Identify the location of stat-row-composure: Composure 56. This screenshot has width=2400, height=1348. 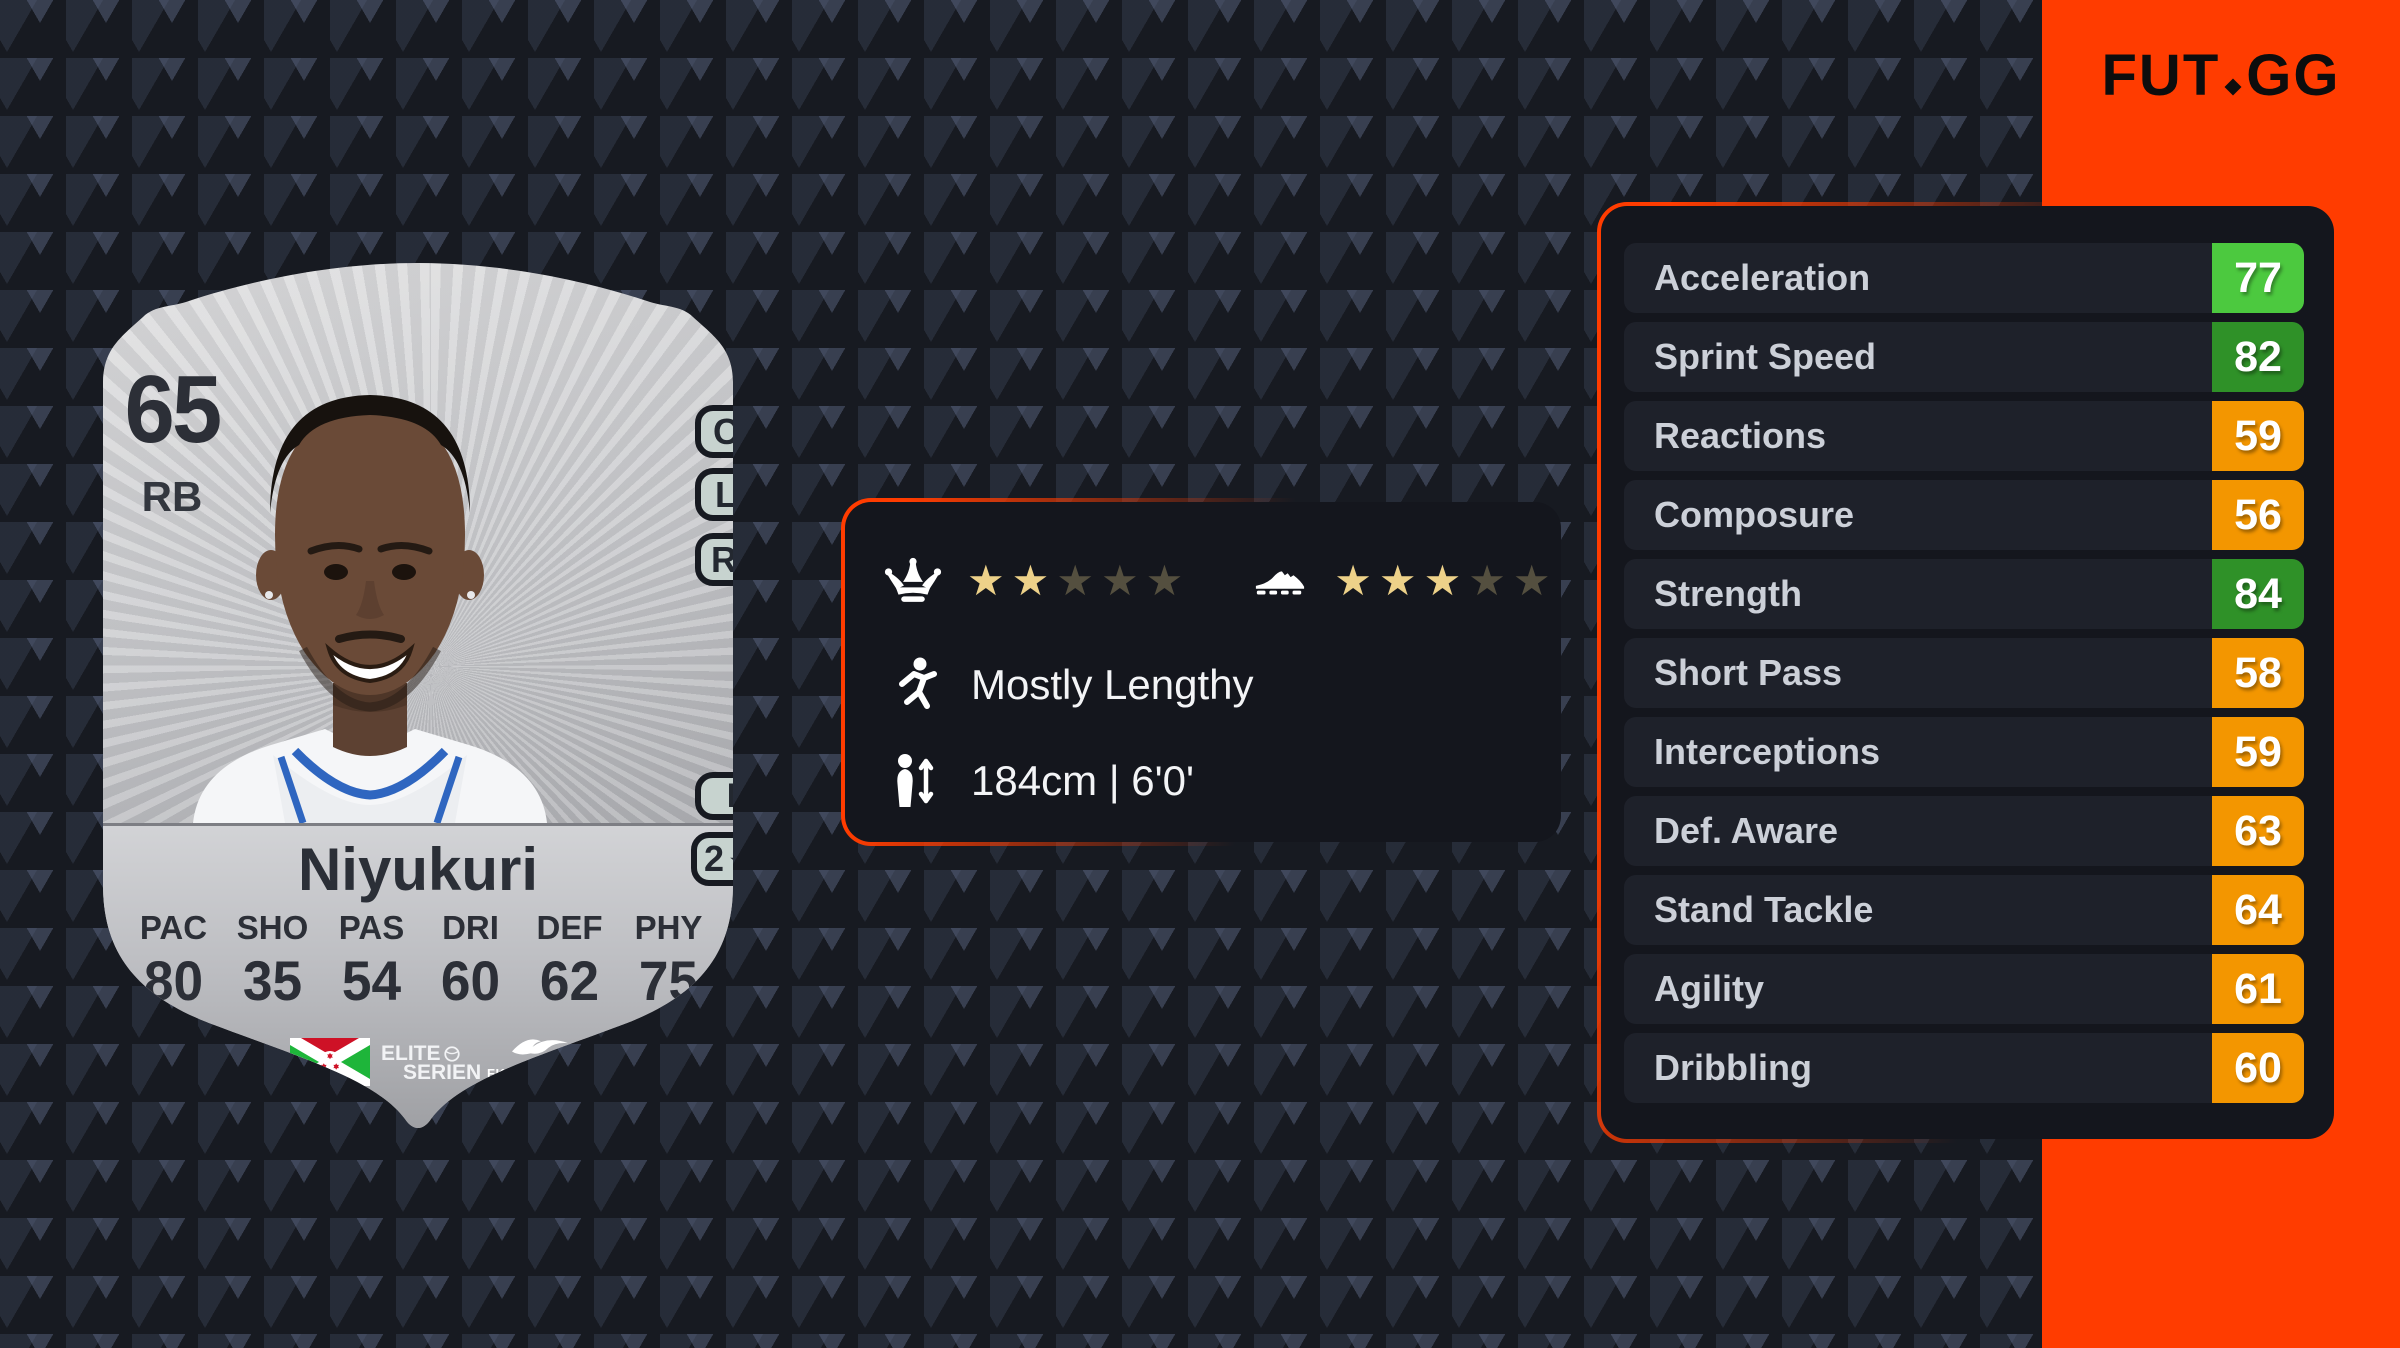
(1964, 515).